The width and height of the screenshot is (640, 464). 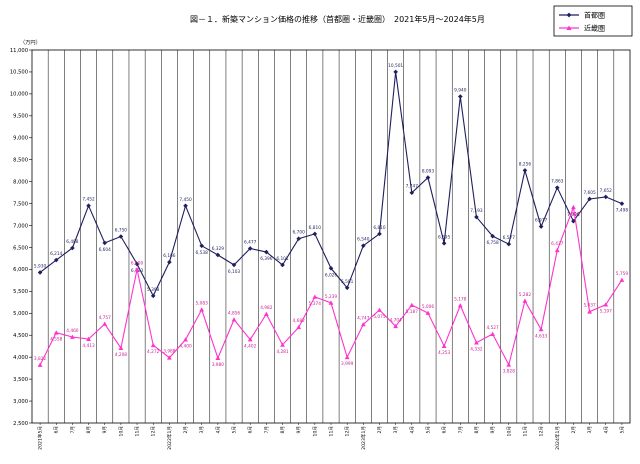 I want to click on y-tick-label: 6,500, so click(x=20, y=248).